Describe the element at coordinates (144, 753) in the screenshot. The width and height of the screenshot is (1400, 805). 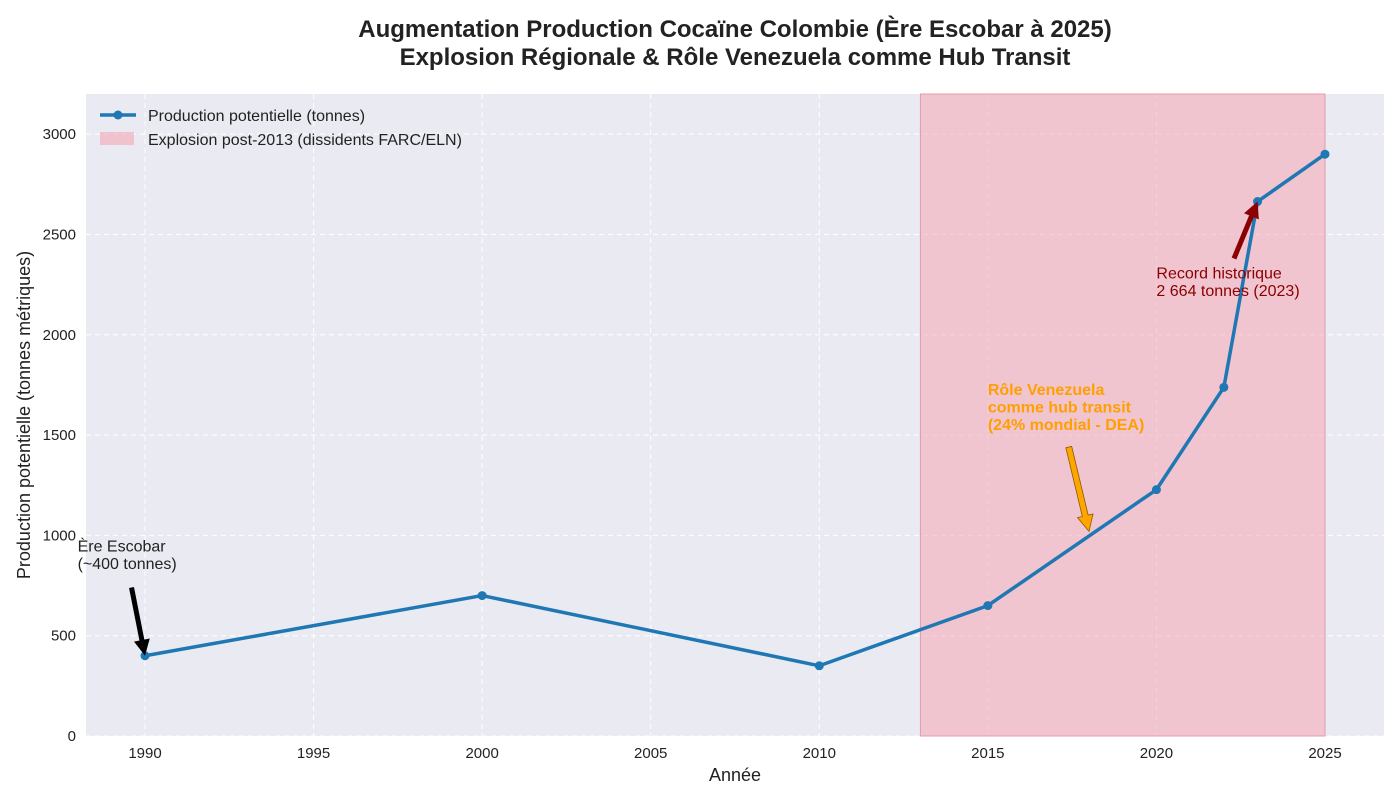
I see `x-tick-label: 1990` at that location.